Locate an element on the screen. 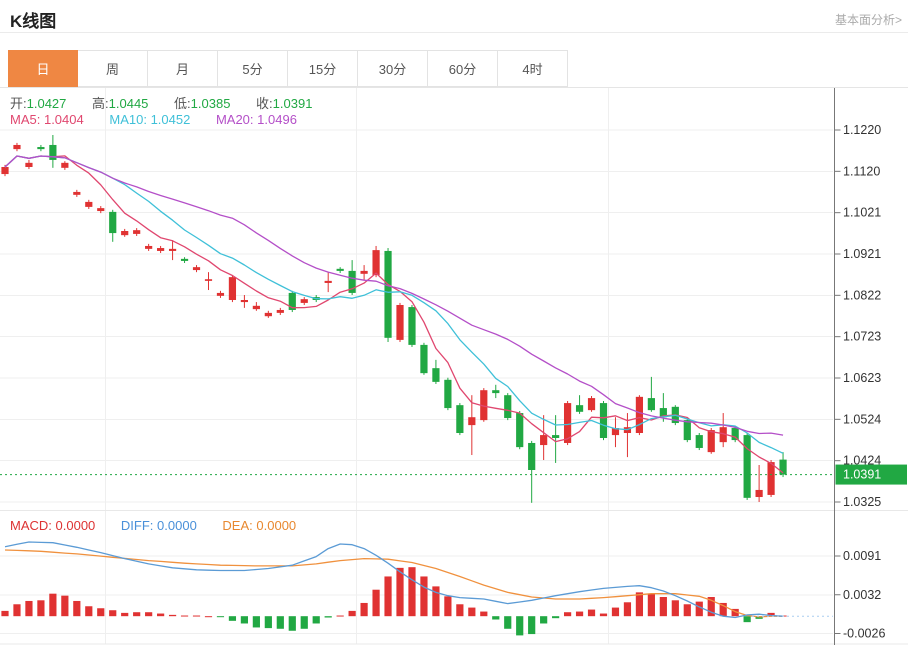  svg-text: 1.0325 is located at coordinates (862, 502).